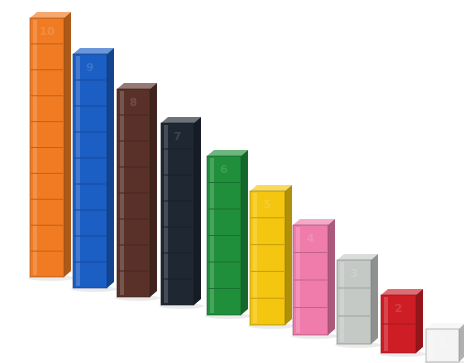  I want to click on rod-1: 1, so click(444, 343).